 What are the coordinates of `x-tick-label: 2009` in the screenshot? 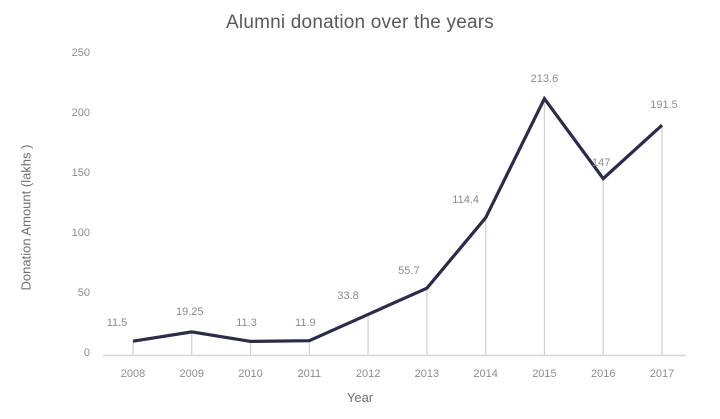 It's located at (191, 374).